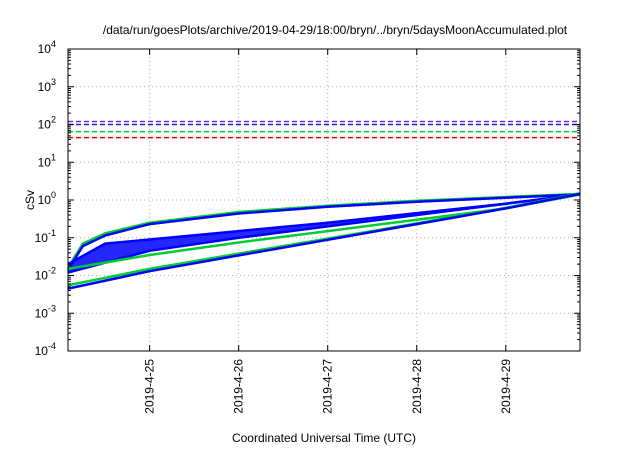  What do you see at coordinates (45, 349) in the screenshot?
I see `y-tick-label: 10⁻⁴` at bounding box center [45, 349].